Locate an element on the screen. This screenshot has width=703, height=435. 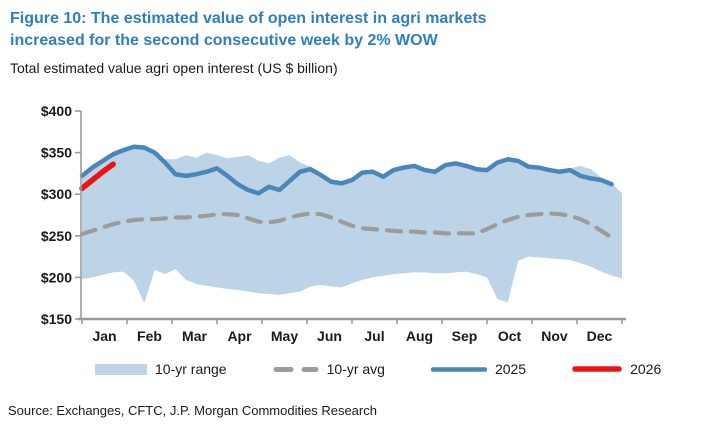
month-label: Dec is located at coordinates (600, 336).